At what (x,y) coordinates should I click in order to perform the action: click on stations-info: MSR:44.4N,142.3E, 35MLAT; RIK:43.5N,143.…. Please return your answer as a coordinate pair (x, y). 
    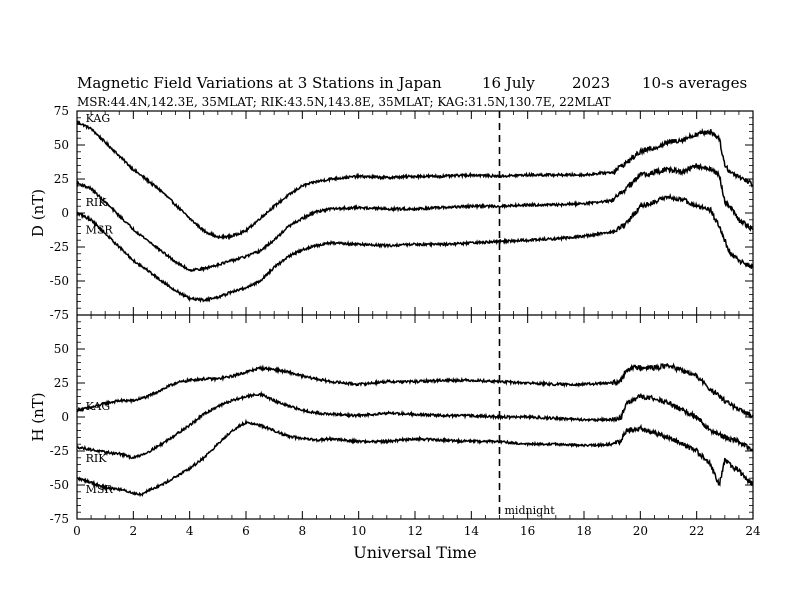
    Looking at the image, I should click on (344, 102).